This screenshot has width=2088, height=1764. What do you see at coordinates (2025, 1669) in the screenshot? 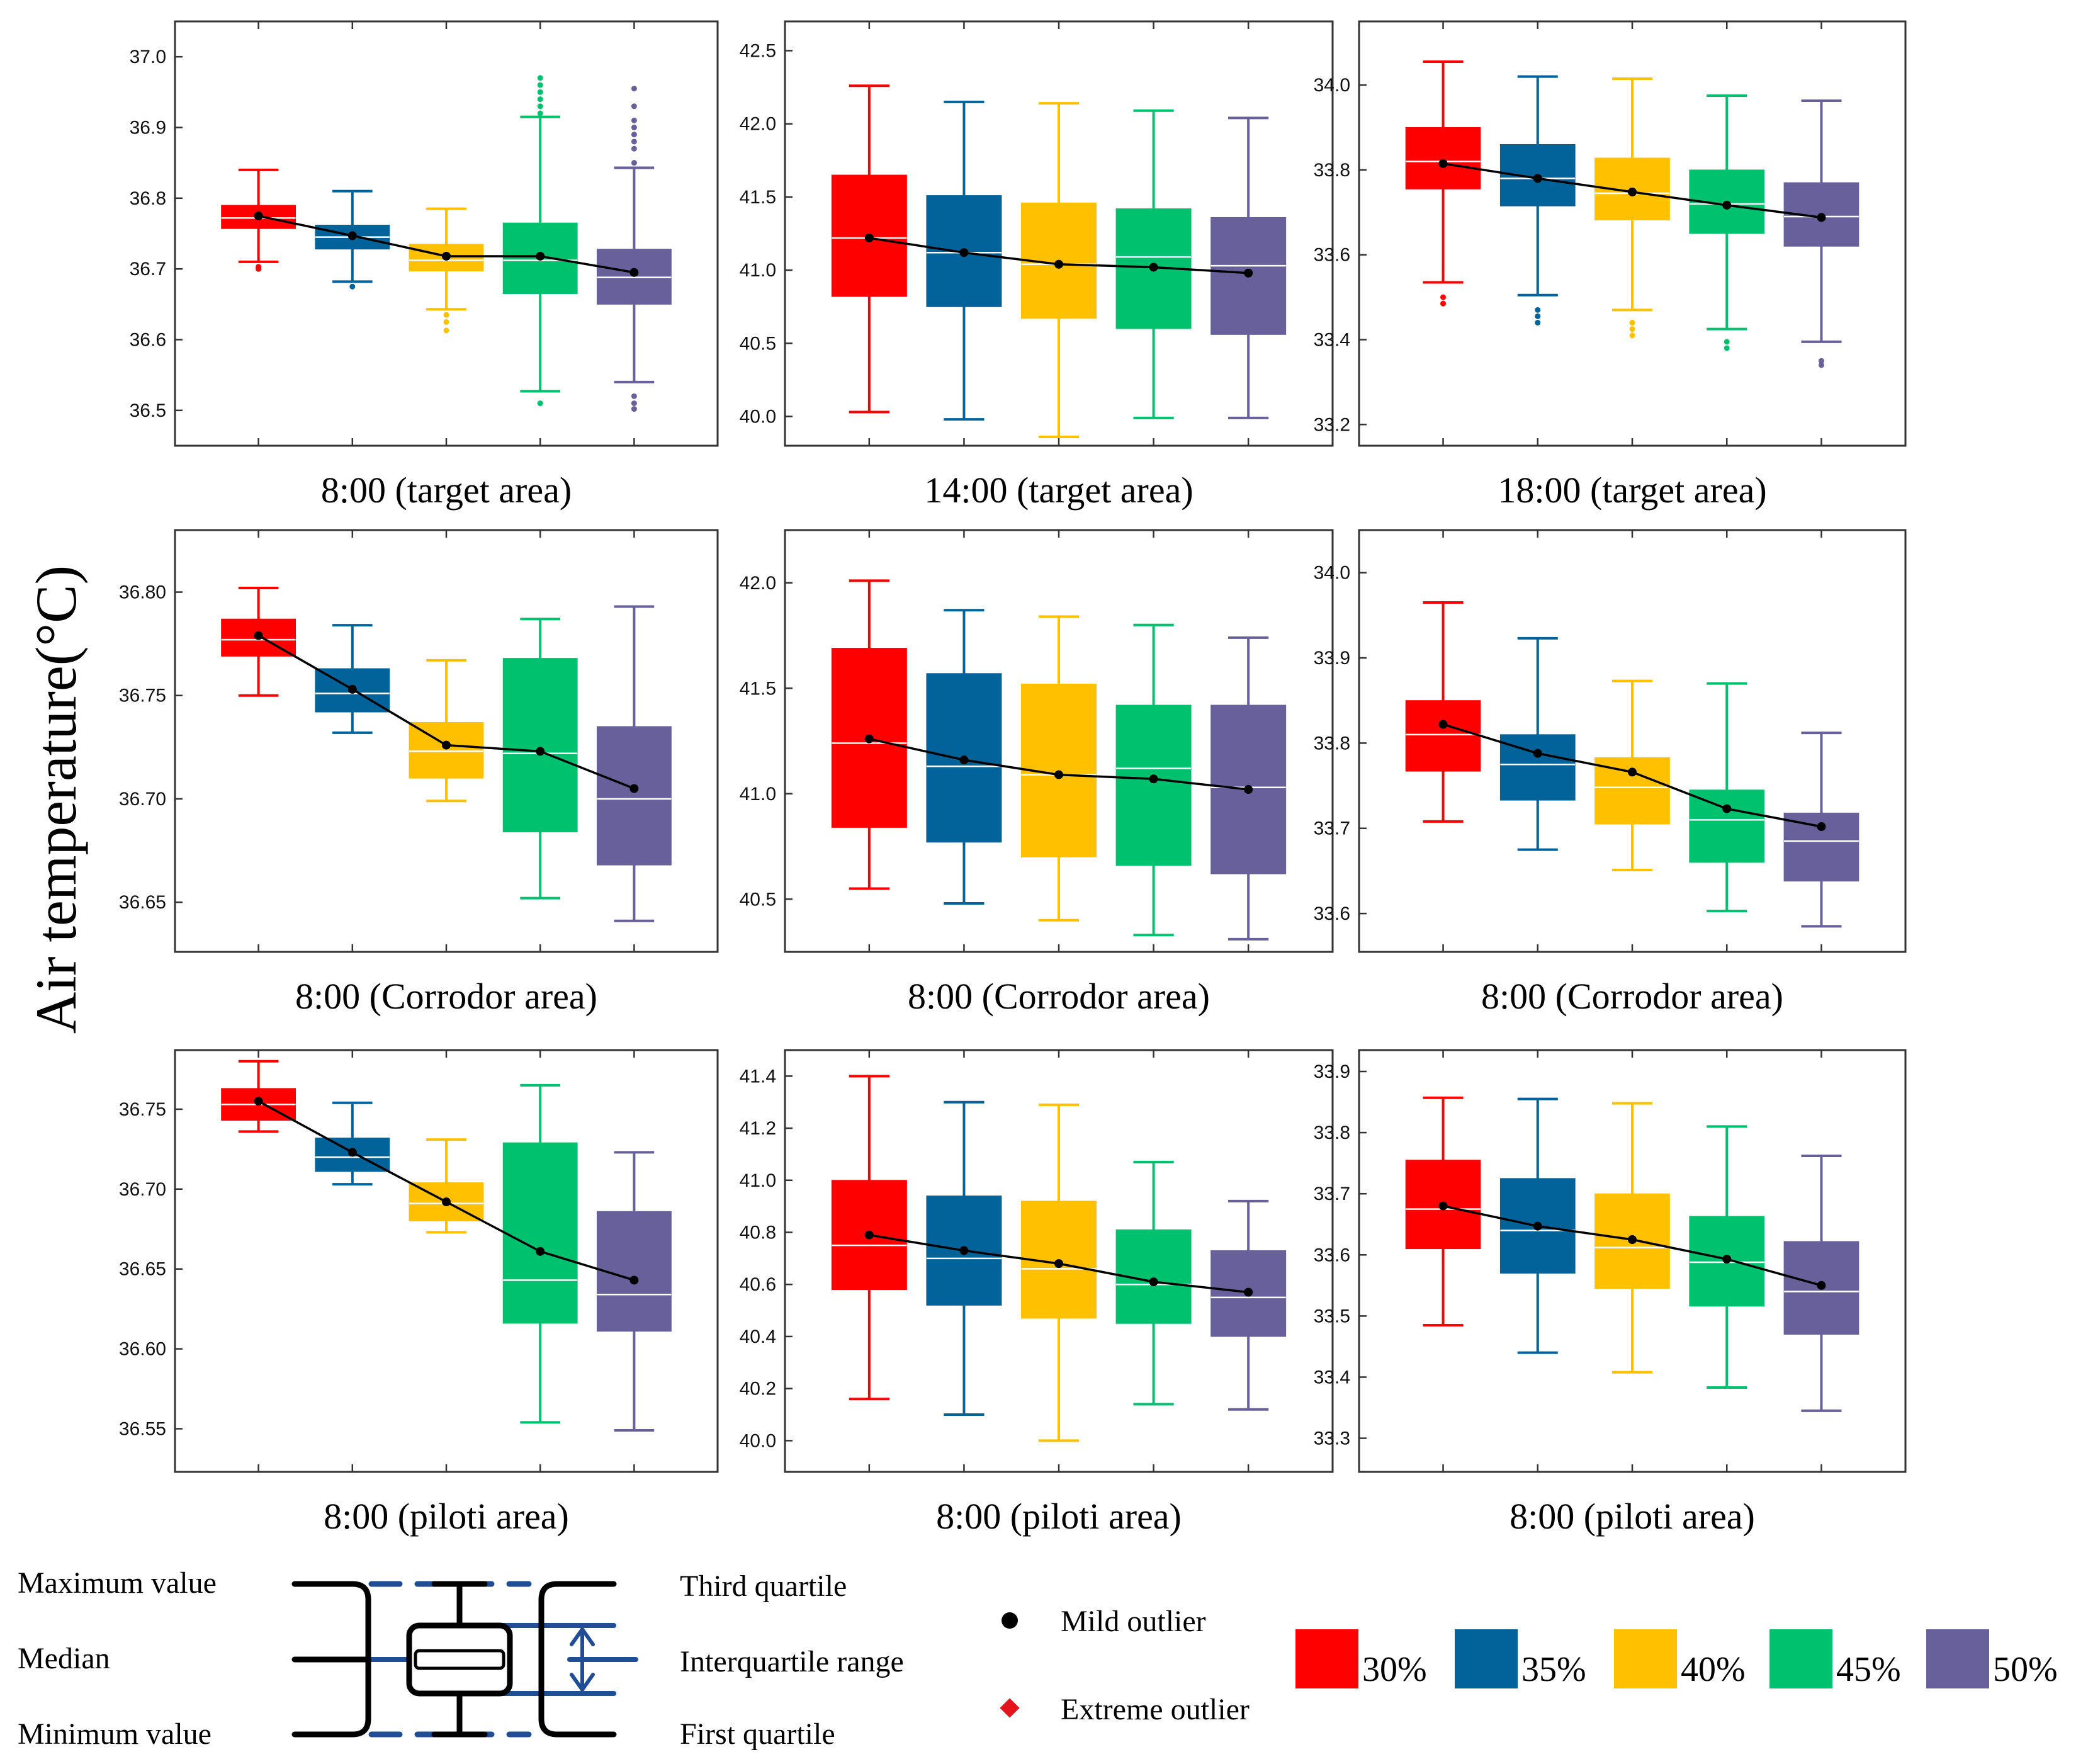
I see `legend-swatch-label: 50%` at bounding box center [2025, 1669].